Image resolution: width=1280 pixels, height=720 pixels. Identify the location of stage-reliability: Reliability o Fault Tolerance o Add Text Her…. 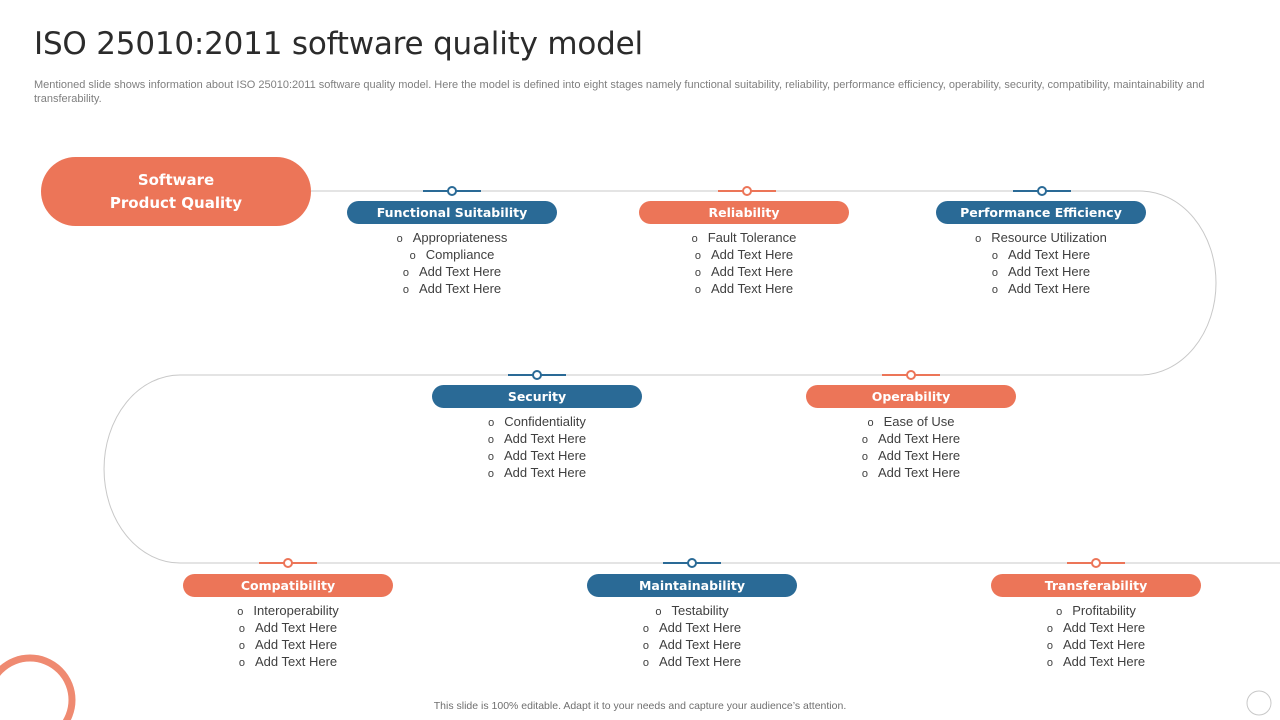
(744, 249).